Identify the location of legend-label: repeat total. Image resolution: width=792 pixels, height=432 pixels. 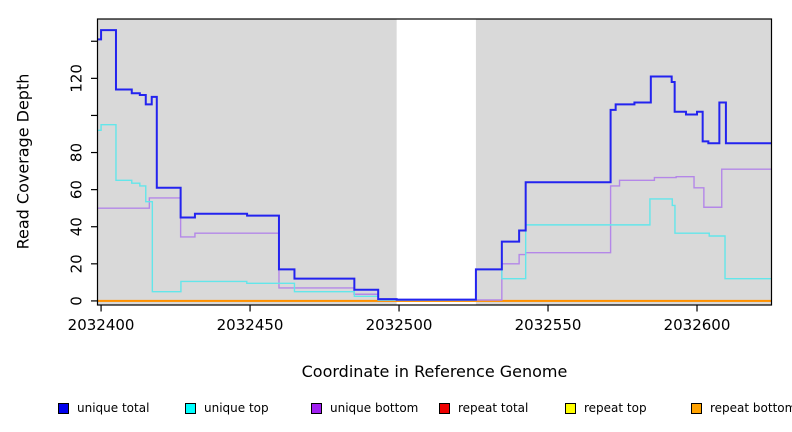
(493, 408).